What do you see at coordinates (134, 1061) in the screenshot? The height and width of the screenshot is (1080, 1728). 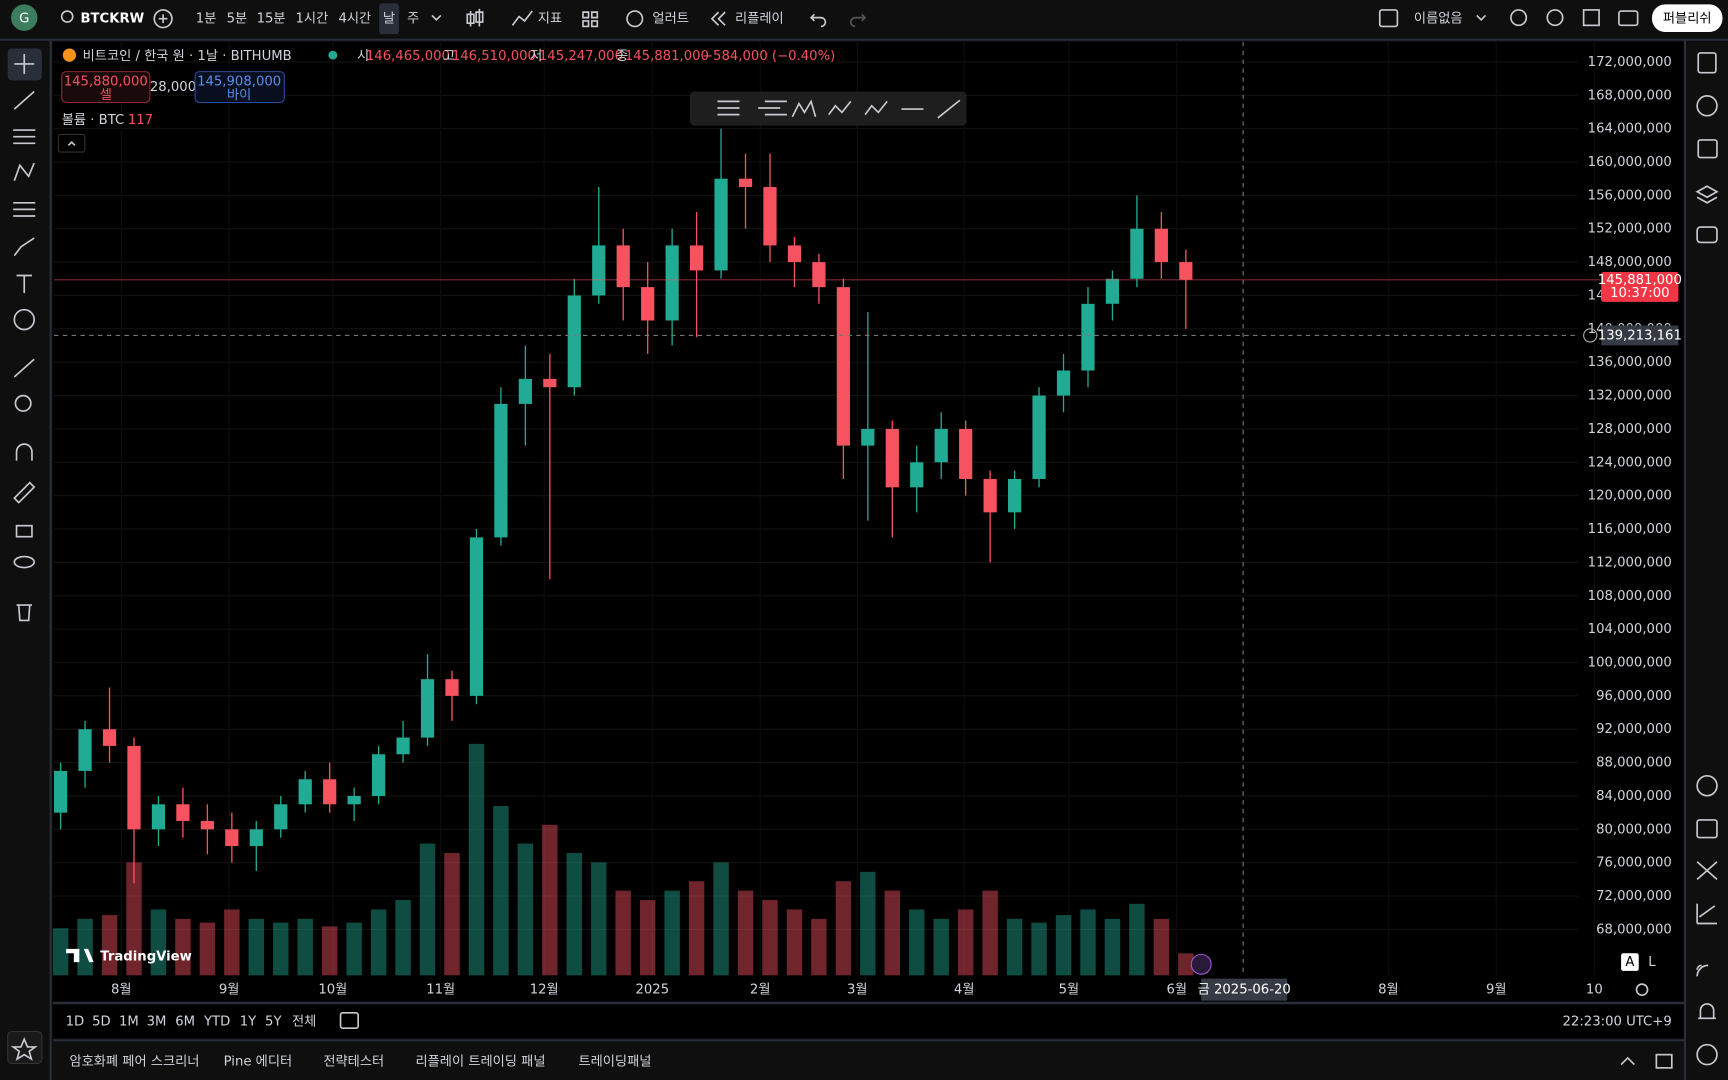 I see `panel-tab: 암호화폐 페어 스크리너` at bounding box center [134, 1061].